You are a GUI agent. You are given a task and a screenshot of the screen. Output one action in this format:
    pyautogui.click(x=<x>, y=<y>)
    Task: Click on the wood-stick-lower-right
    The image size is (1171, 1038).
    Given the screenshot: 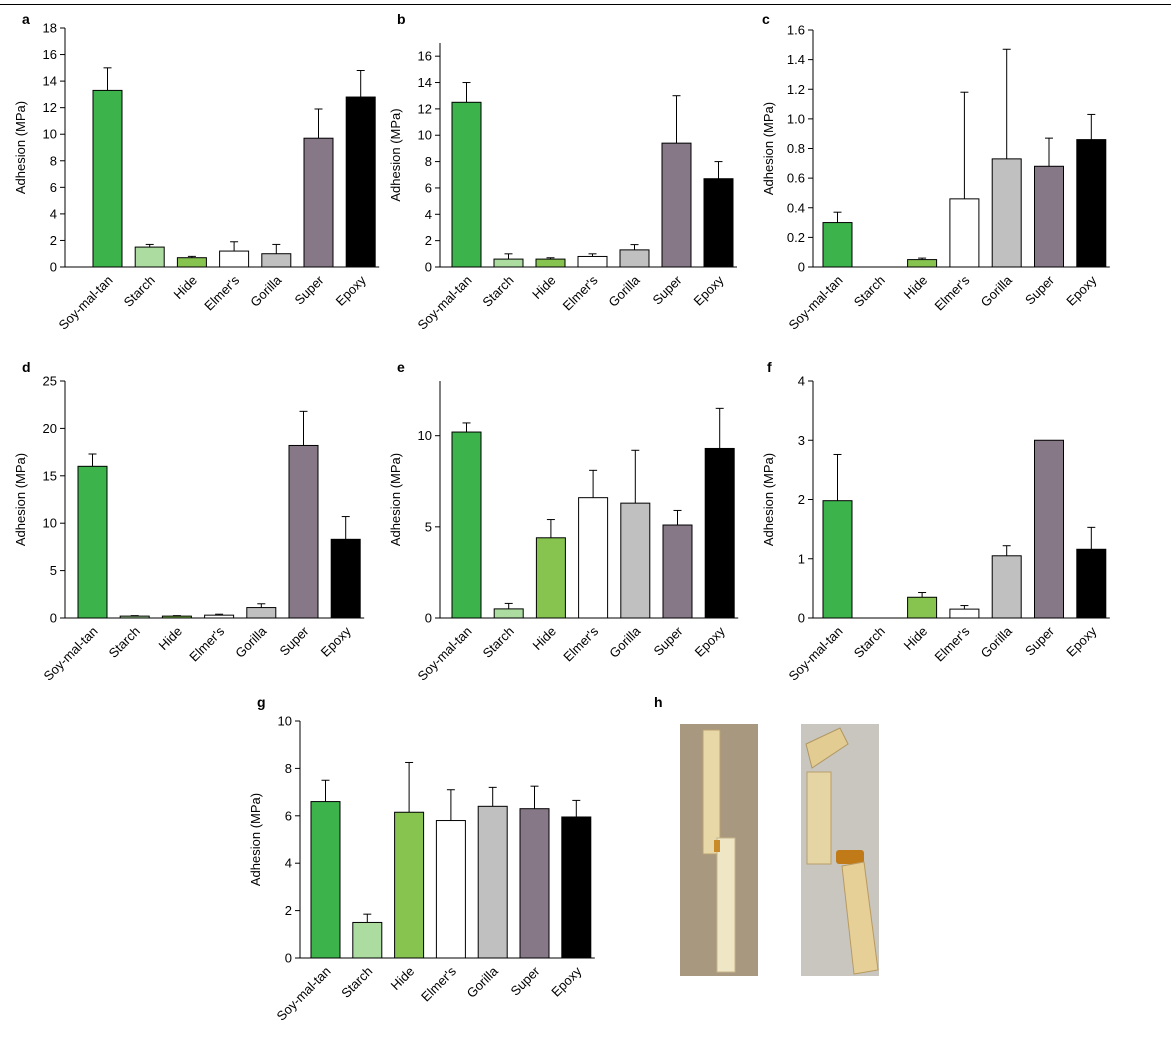 What is the action you would take?
    pyautogui.click(x=860, y=918)
    